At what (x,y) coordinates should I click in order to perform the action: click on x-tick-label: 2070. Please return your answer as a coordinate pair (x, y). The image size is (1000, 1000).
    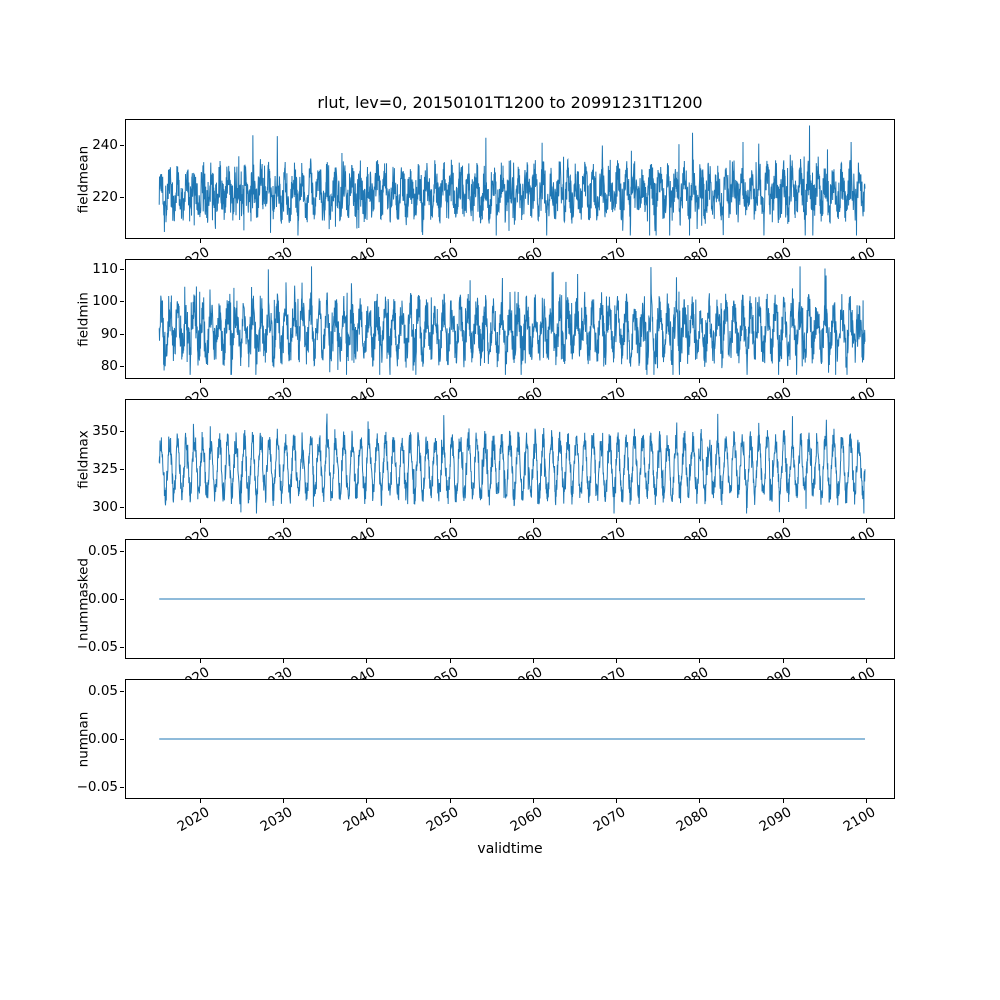
    Looking at the image, I should click on (609, 820).